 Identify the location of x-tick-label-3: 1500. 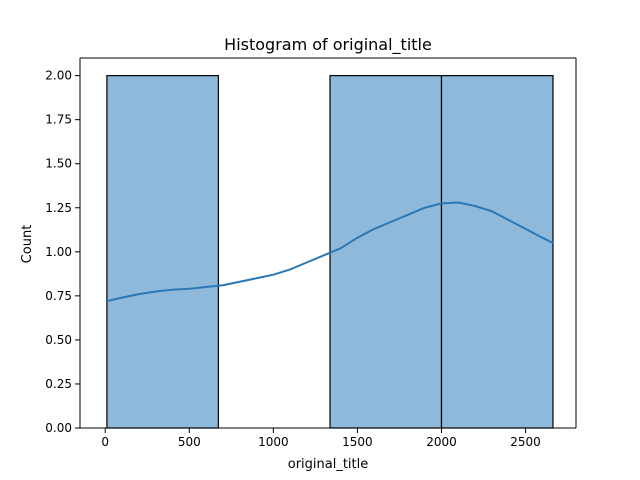
(357, 442).